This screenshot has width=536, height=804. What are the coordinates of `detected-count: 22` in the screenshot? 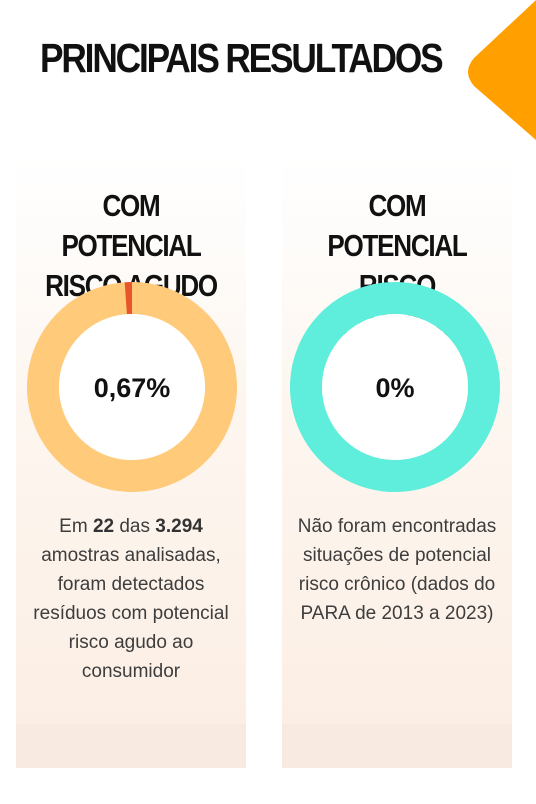 It's located at (103, 526).